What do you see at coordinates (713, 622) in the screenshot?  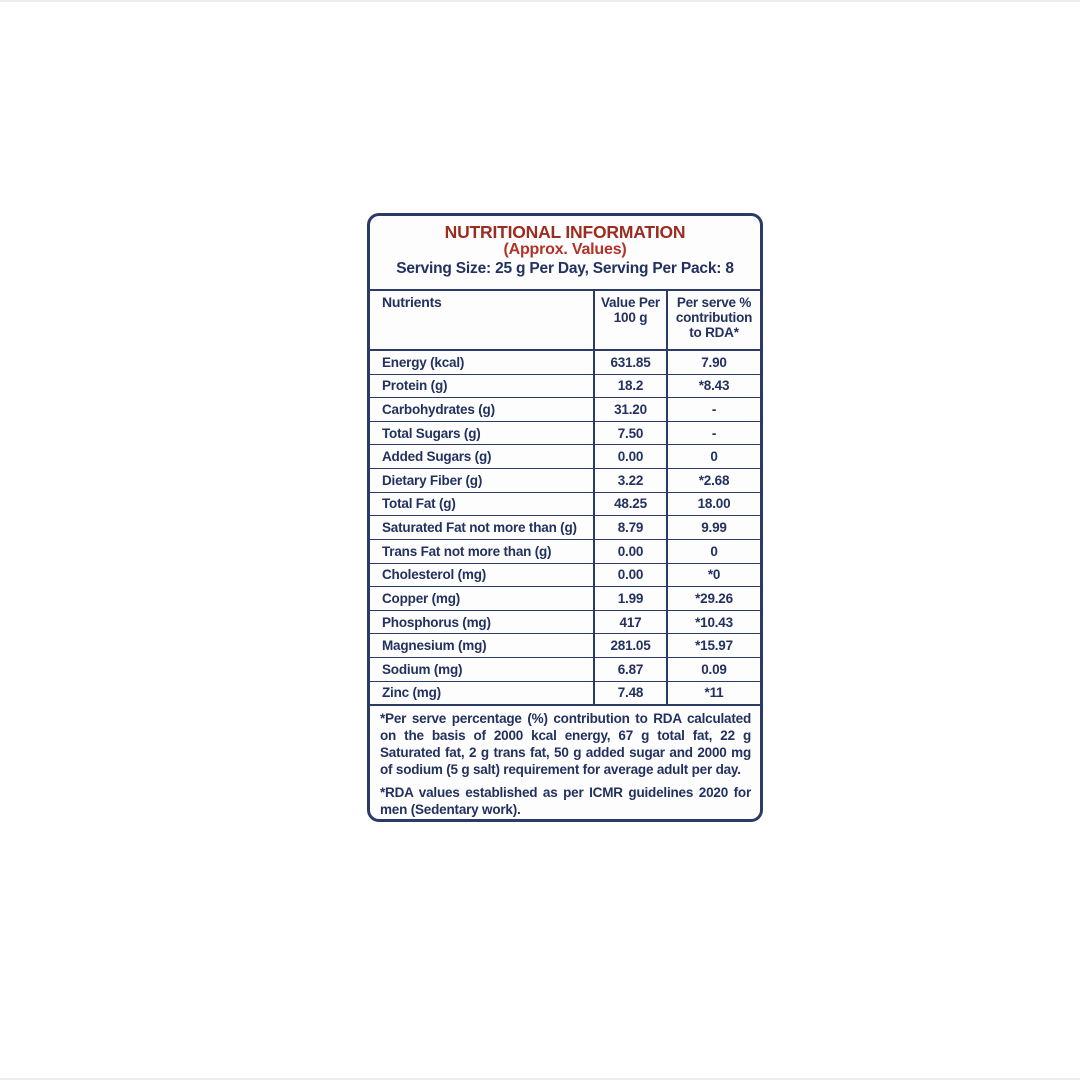 I see `rda-cell: *10.43` at bounding box center [713, 622].